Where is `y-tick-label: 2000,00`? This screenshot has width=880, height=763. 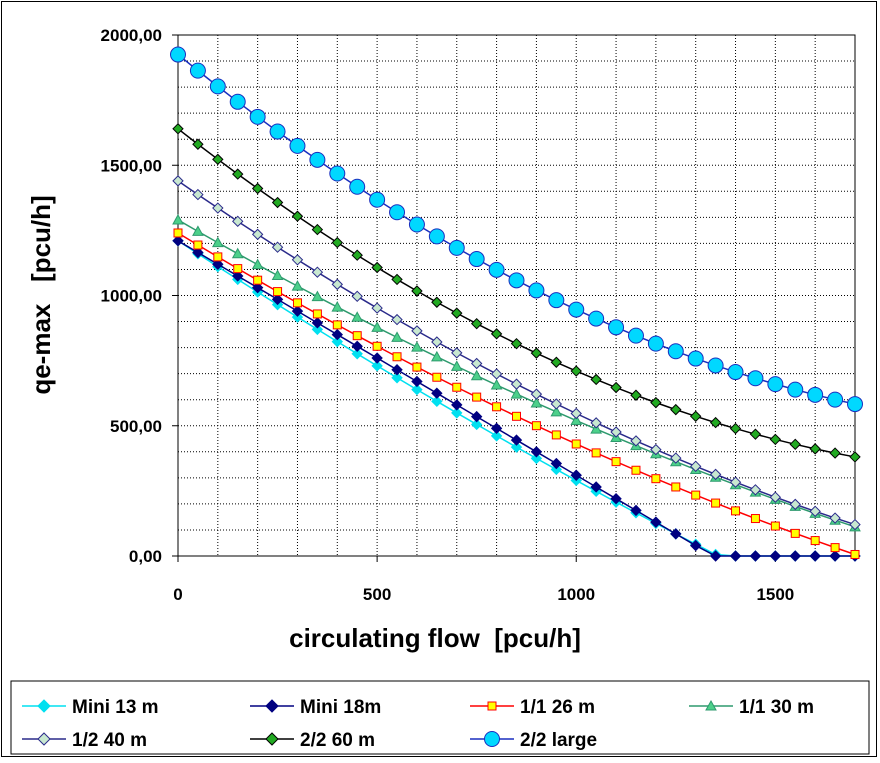 y-tick-label: 2000,00 is located at coordinates (131, 35).